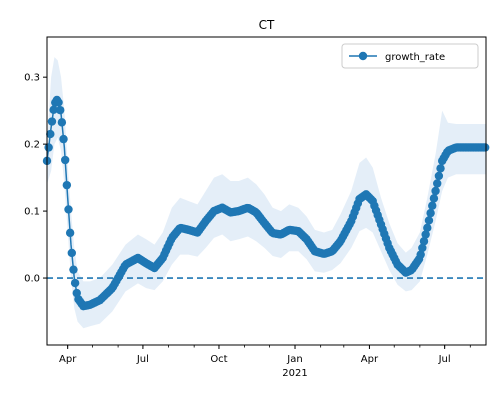 Image resolution: width=500 pixels, height=400 pixels. Describe the element at coordinates (32, 212) in the screenshot. I see `y-tick-label: 0.1` at that location.